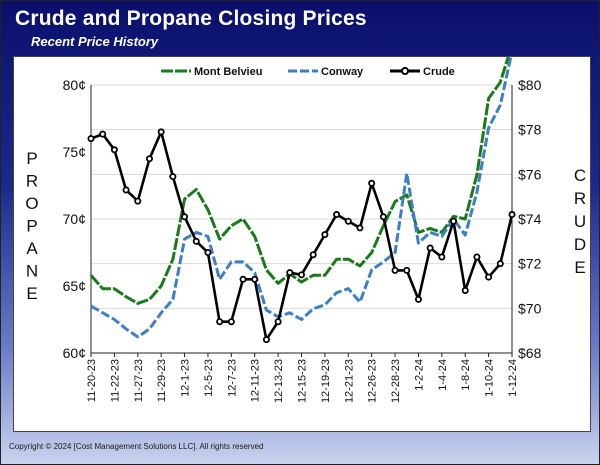  I want to click on right-tick-label: $80, so click(530, 85).